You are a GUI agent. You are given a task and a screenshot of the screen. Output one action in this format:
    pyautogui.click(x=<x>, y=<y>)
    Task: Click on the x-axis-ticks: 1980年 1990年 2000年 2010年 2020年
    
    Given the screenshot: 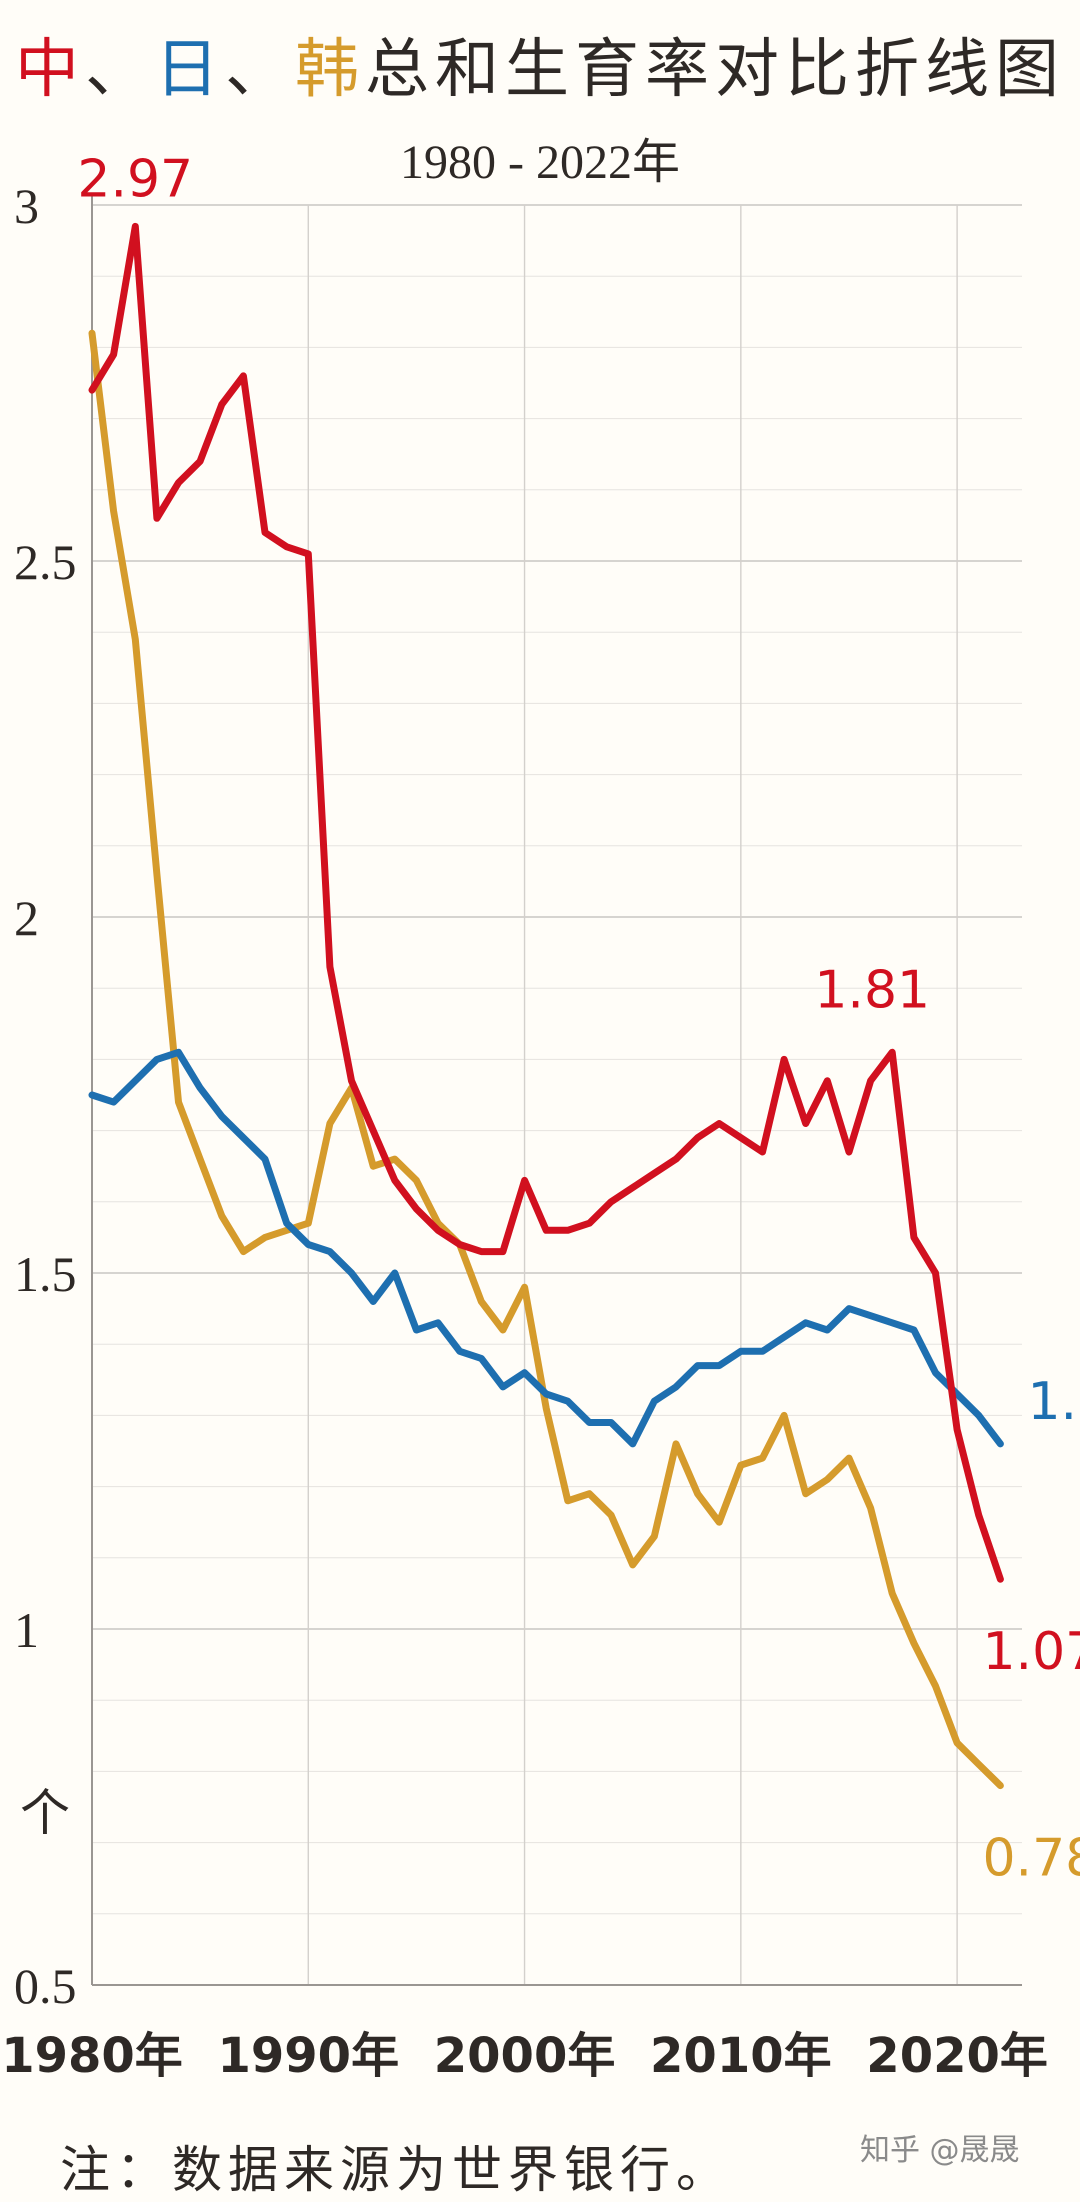 What is the action you would take?
    pyautogui.click(x=524, y=2056)
    